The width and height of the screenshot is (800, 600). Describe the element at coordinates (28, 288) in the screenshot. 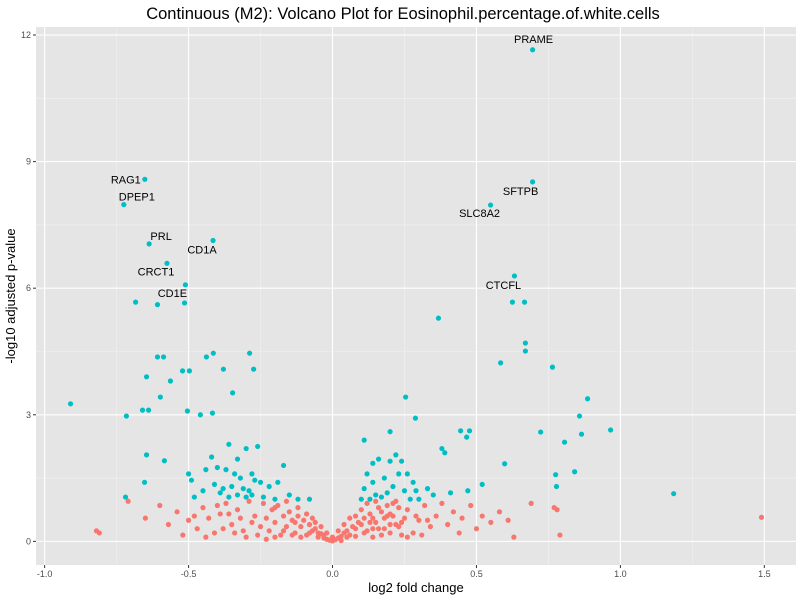

I see `y-tick-label: 6` at that location.